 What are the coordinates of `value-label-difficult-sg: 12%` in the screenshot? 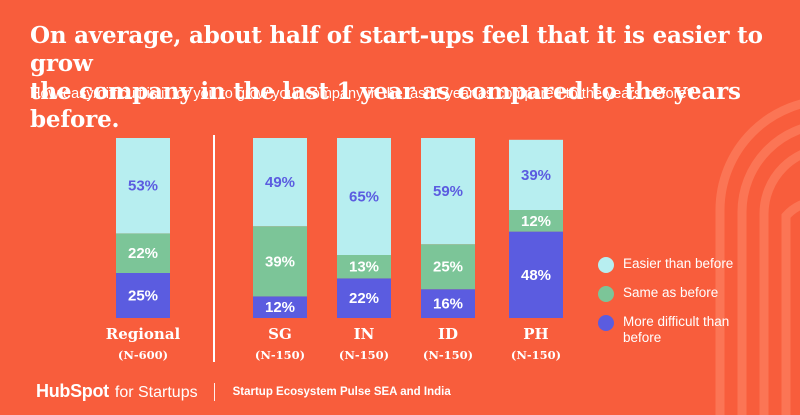 It's located at (280, 307).